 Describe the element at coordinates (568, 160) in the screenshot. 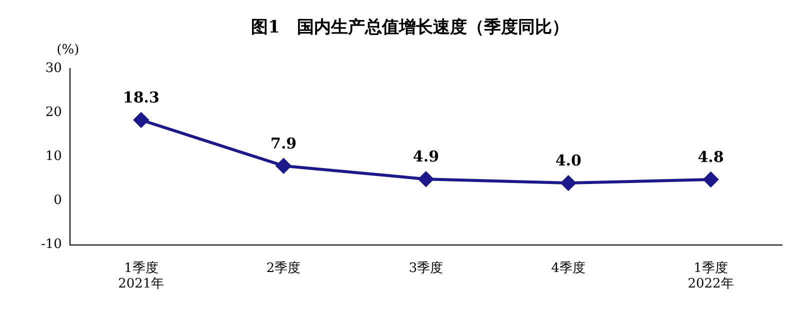

I see `data-label: 4.0` at that location.